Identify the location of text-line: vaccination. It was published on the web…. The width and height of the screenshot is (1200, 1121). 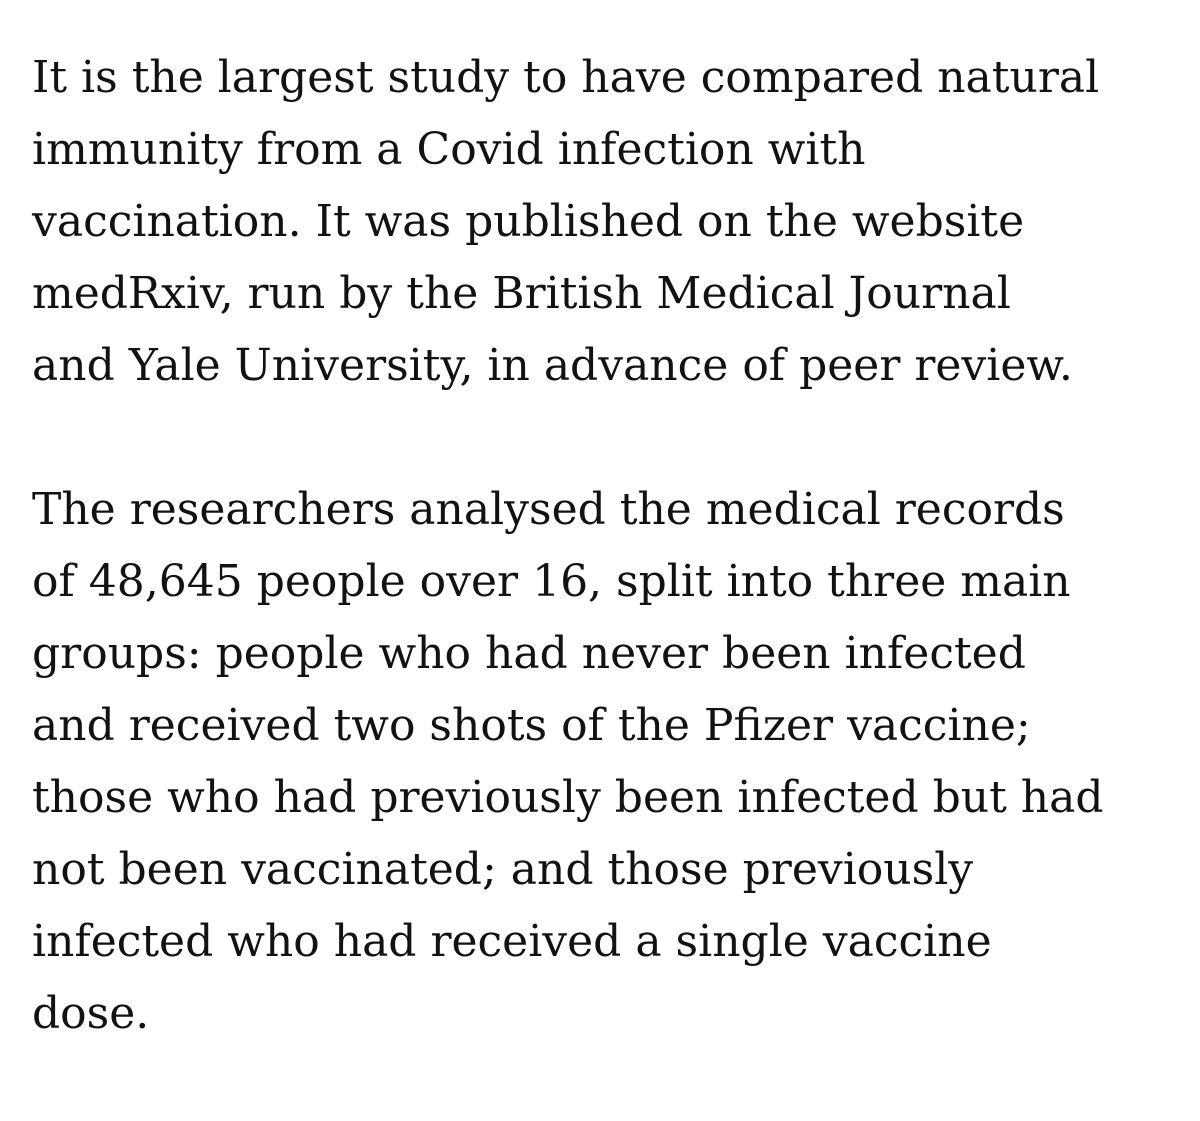
(528, 221).